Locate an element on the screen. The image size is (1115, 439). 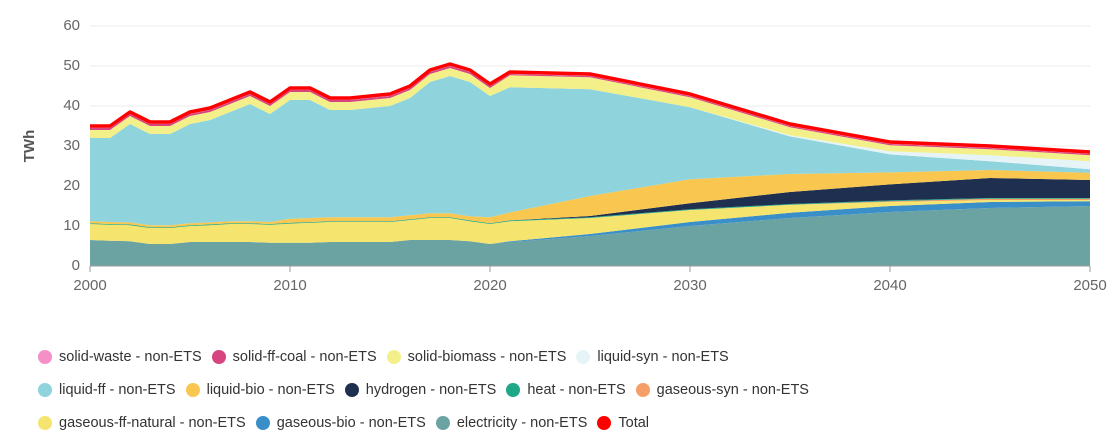
legend-item: solid-waste - non-ETS is located at coordinates (120, 357).